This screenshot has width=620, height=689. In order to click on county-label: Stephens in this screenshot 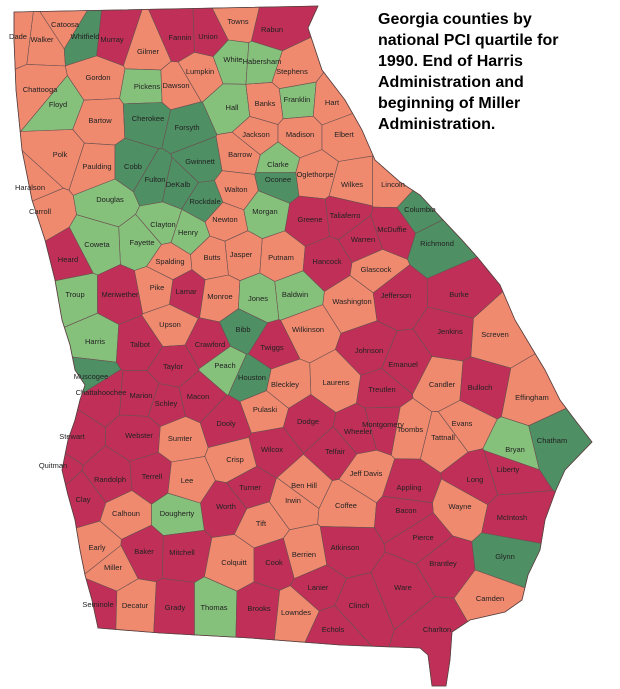, I will do `click(292, 71)`.